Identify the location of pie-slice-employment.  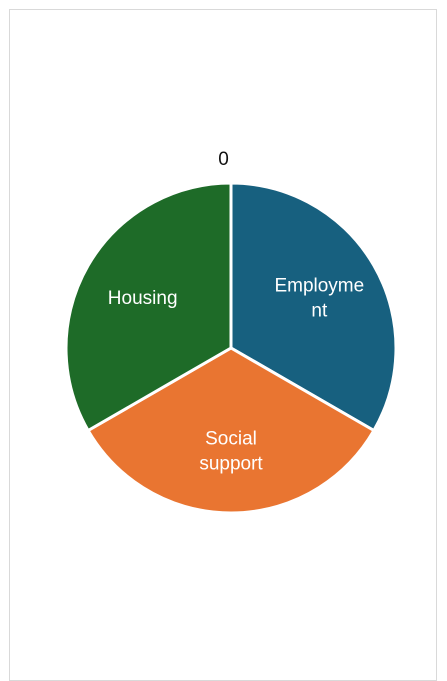
(313, 306).